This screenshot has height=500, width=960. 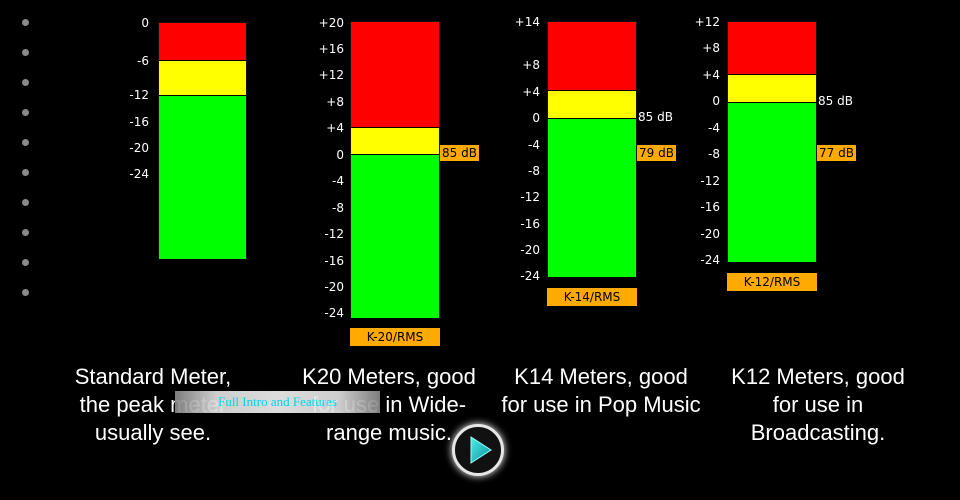 I want to click on caption-line: range music., so click(x=389, y=432).